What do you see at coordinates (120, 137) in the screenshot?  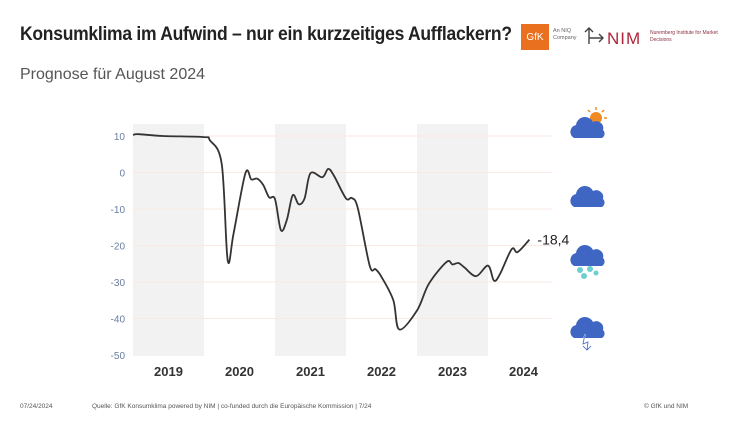 I see `y-tick-label: 10` at bounding box center [120, 137].